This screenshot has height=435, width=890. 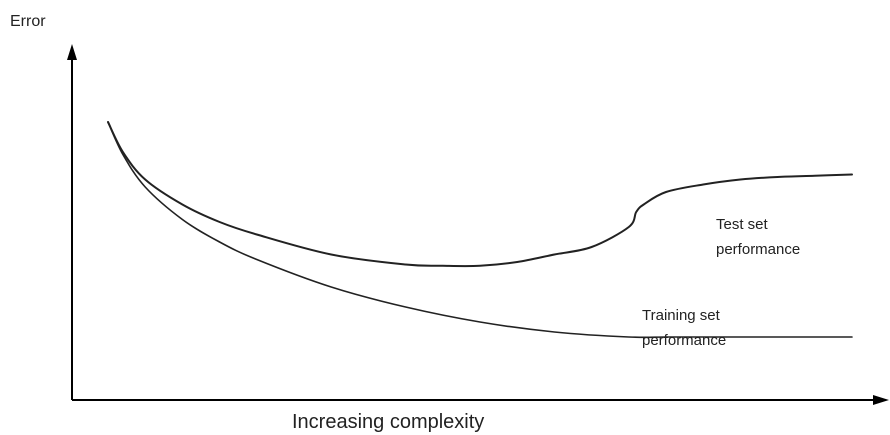 What do you see at coordinates (684, 328) in the screenshot?
I see `training-set-label: Training set performance` at bounding box center [684, 328].